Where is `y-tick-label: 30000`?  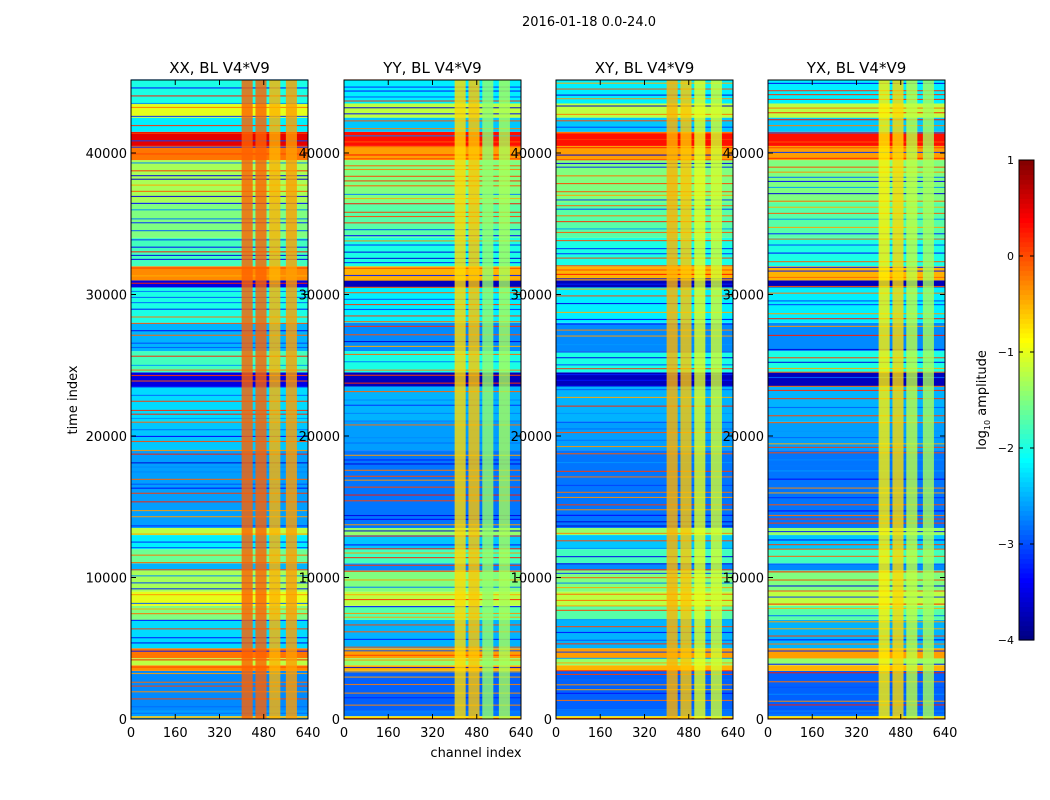
y-tick-label: 30000 is located at coordinates (106, 296).